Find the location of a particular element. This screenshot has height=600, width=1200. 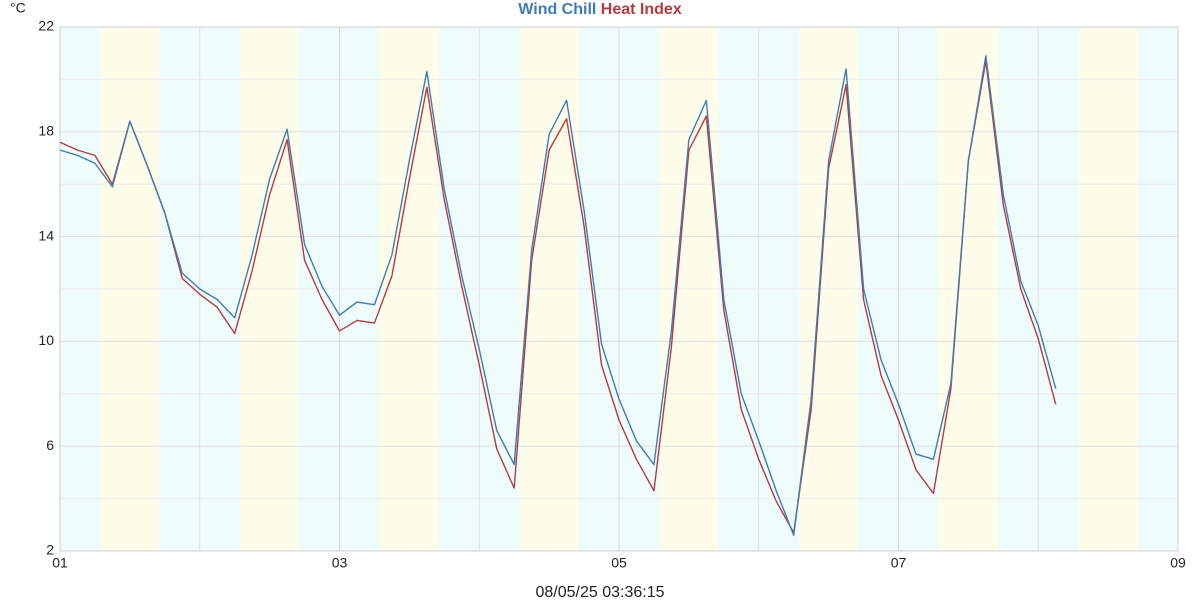

legend-entry: Wind Chill is located at coordinates (557, 9).